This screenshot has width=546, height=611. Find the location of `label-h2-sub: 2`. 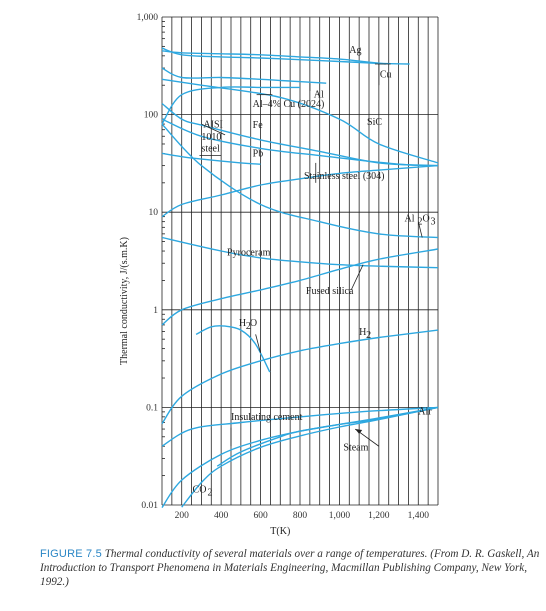

label-h2-sub: 2 is located at coordinates (368, 335).